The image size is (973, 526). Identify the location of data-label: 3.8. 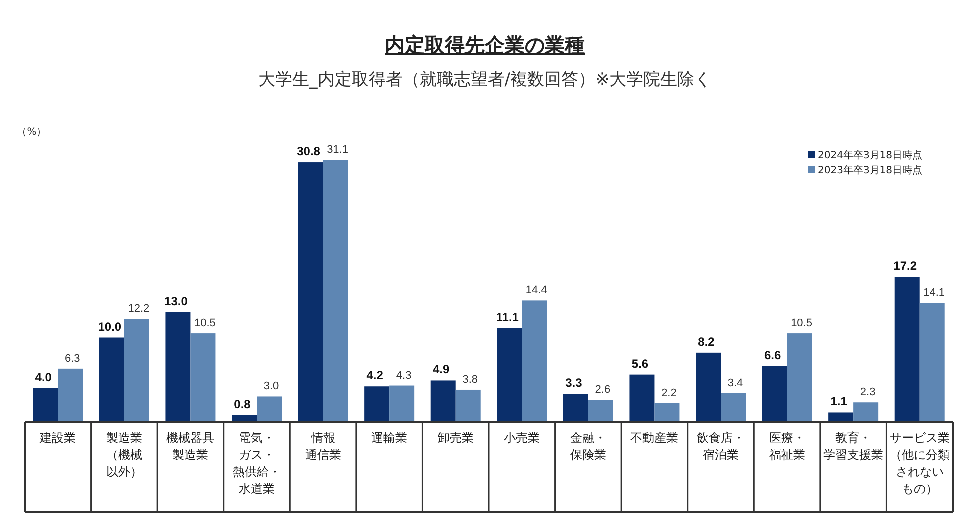
(470, 380).